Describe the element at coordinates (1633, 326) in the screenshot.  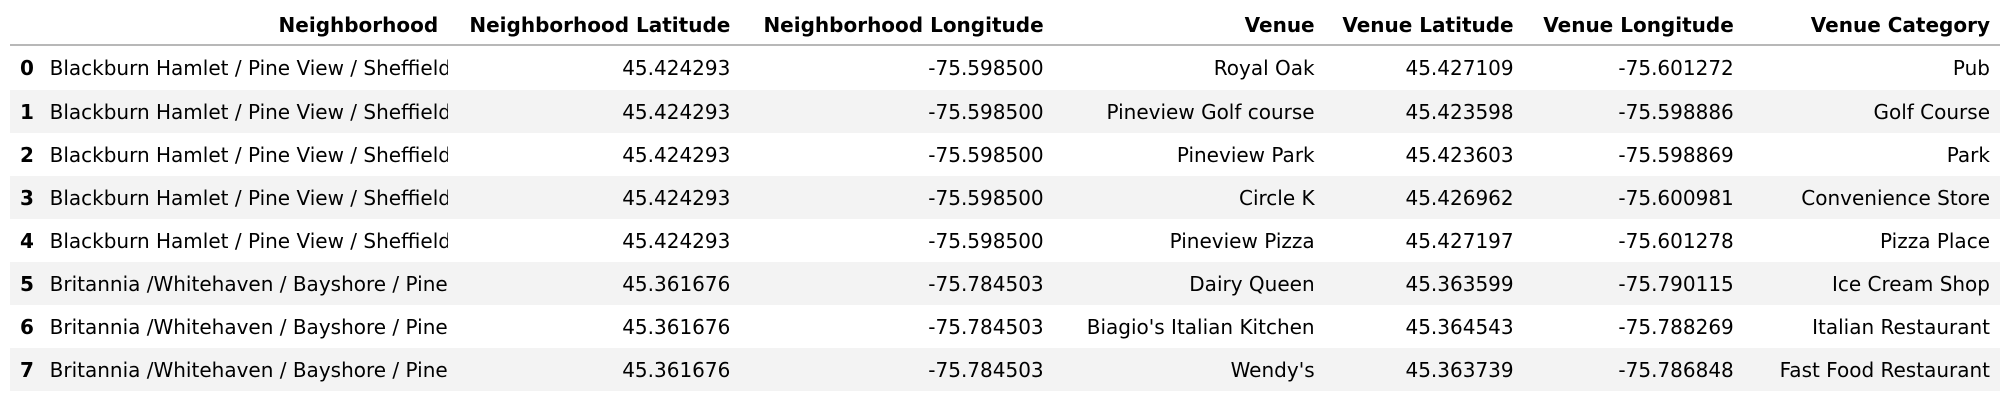
I see `cell-venue-longitude: -75.788269` at that location.